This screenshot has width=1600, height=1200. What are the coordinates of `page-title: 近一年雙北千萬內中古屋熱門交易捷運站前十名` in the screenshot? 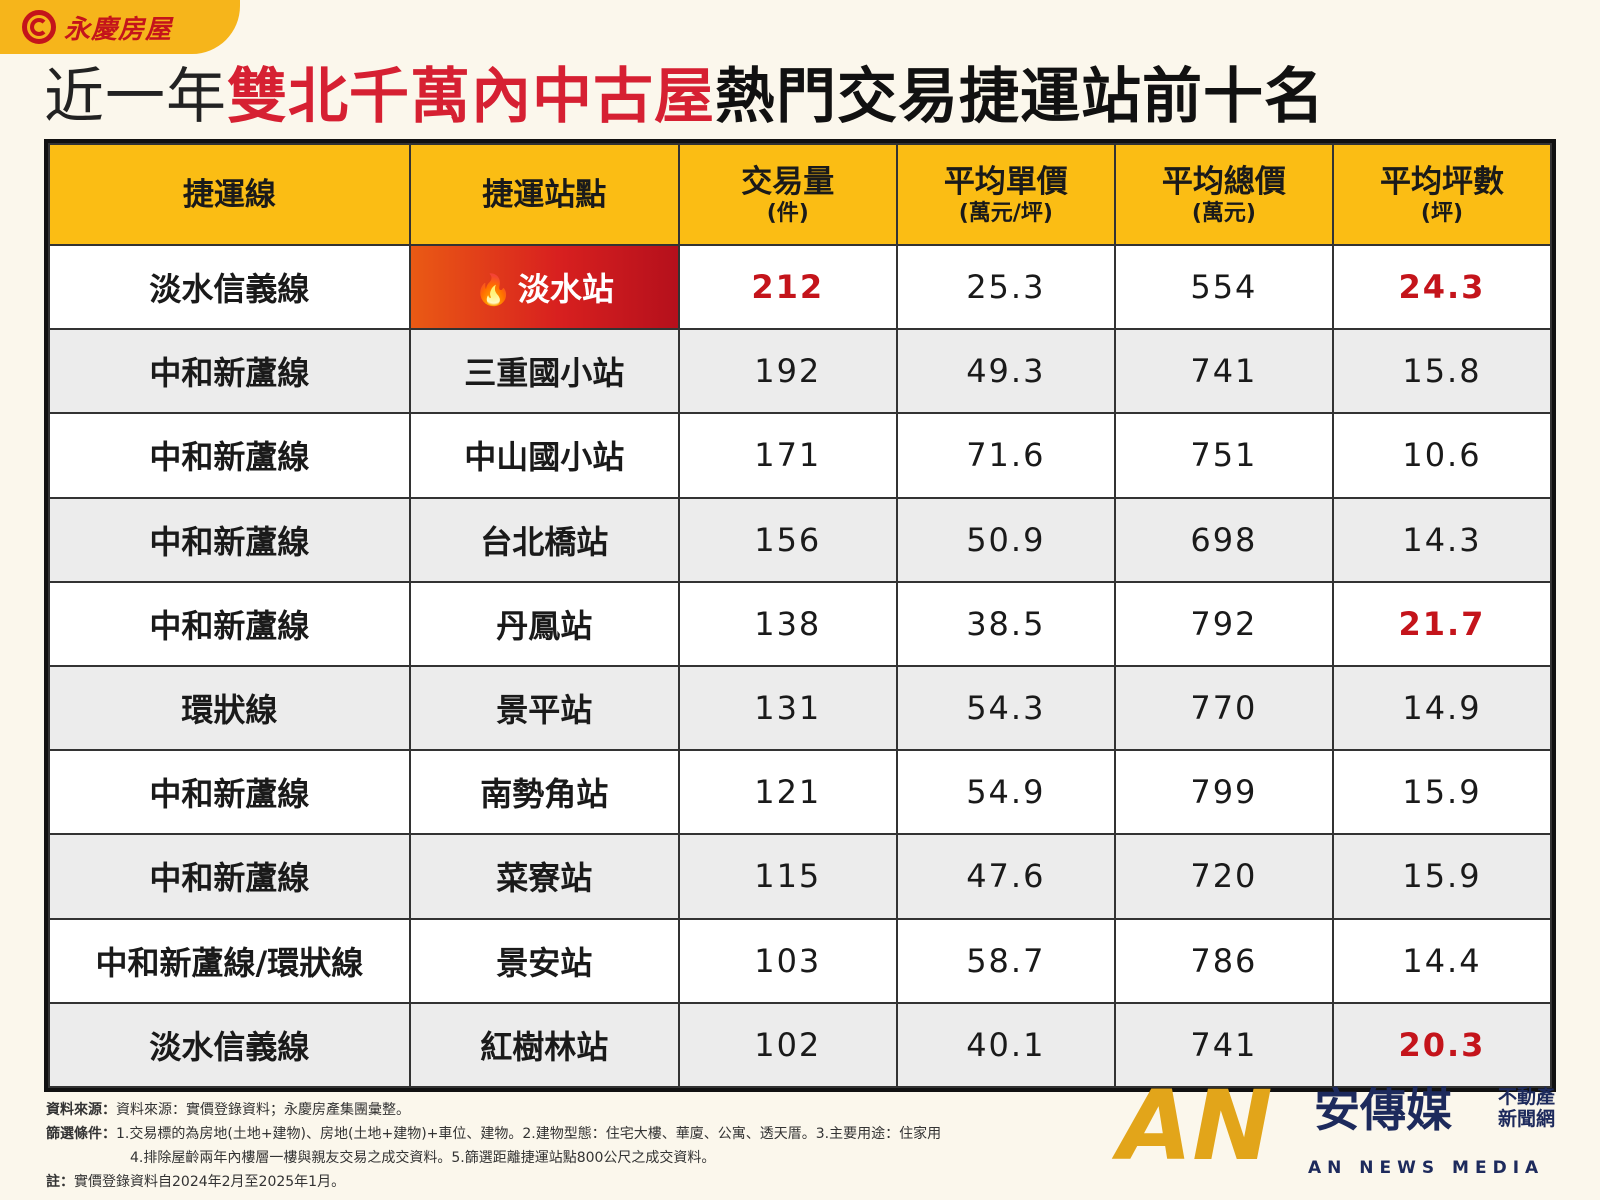 It's located at (804, 97).